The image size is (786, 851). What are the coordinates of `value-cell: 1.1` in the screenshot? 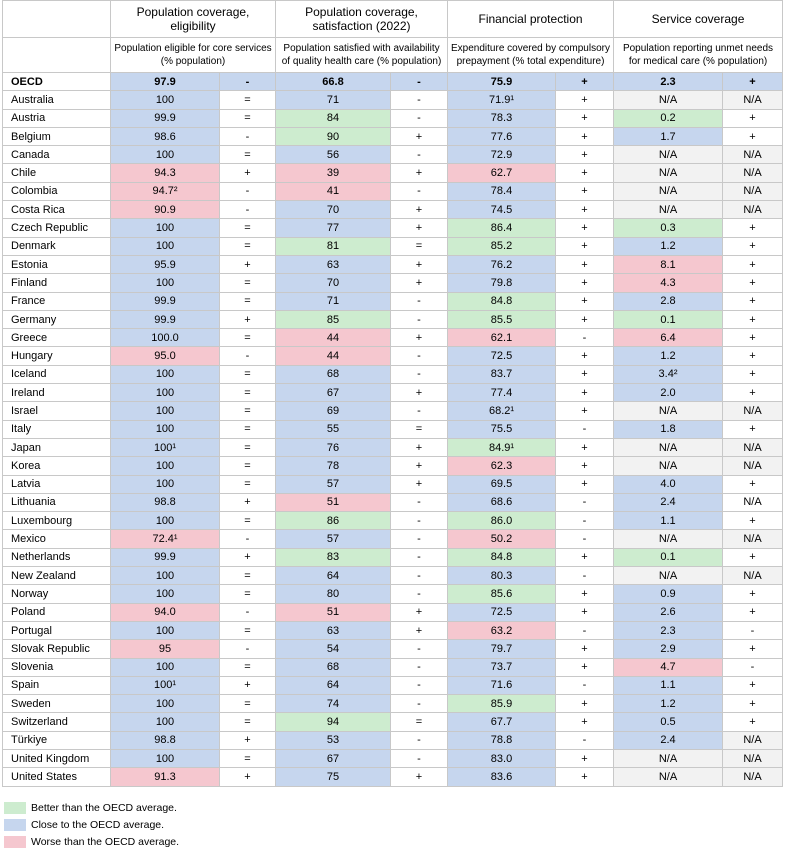 It's located at (668, 521).